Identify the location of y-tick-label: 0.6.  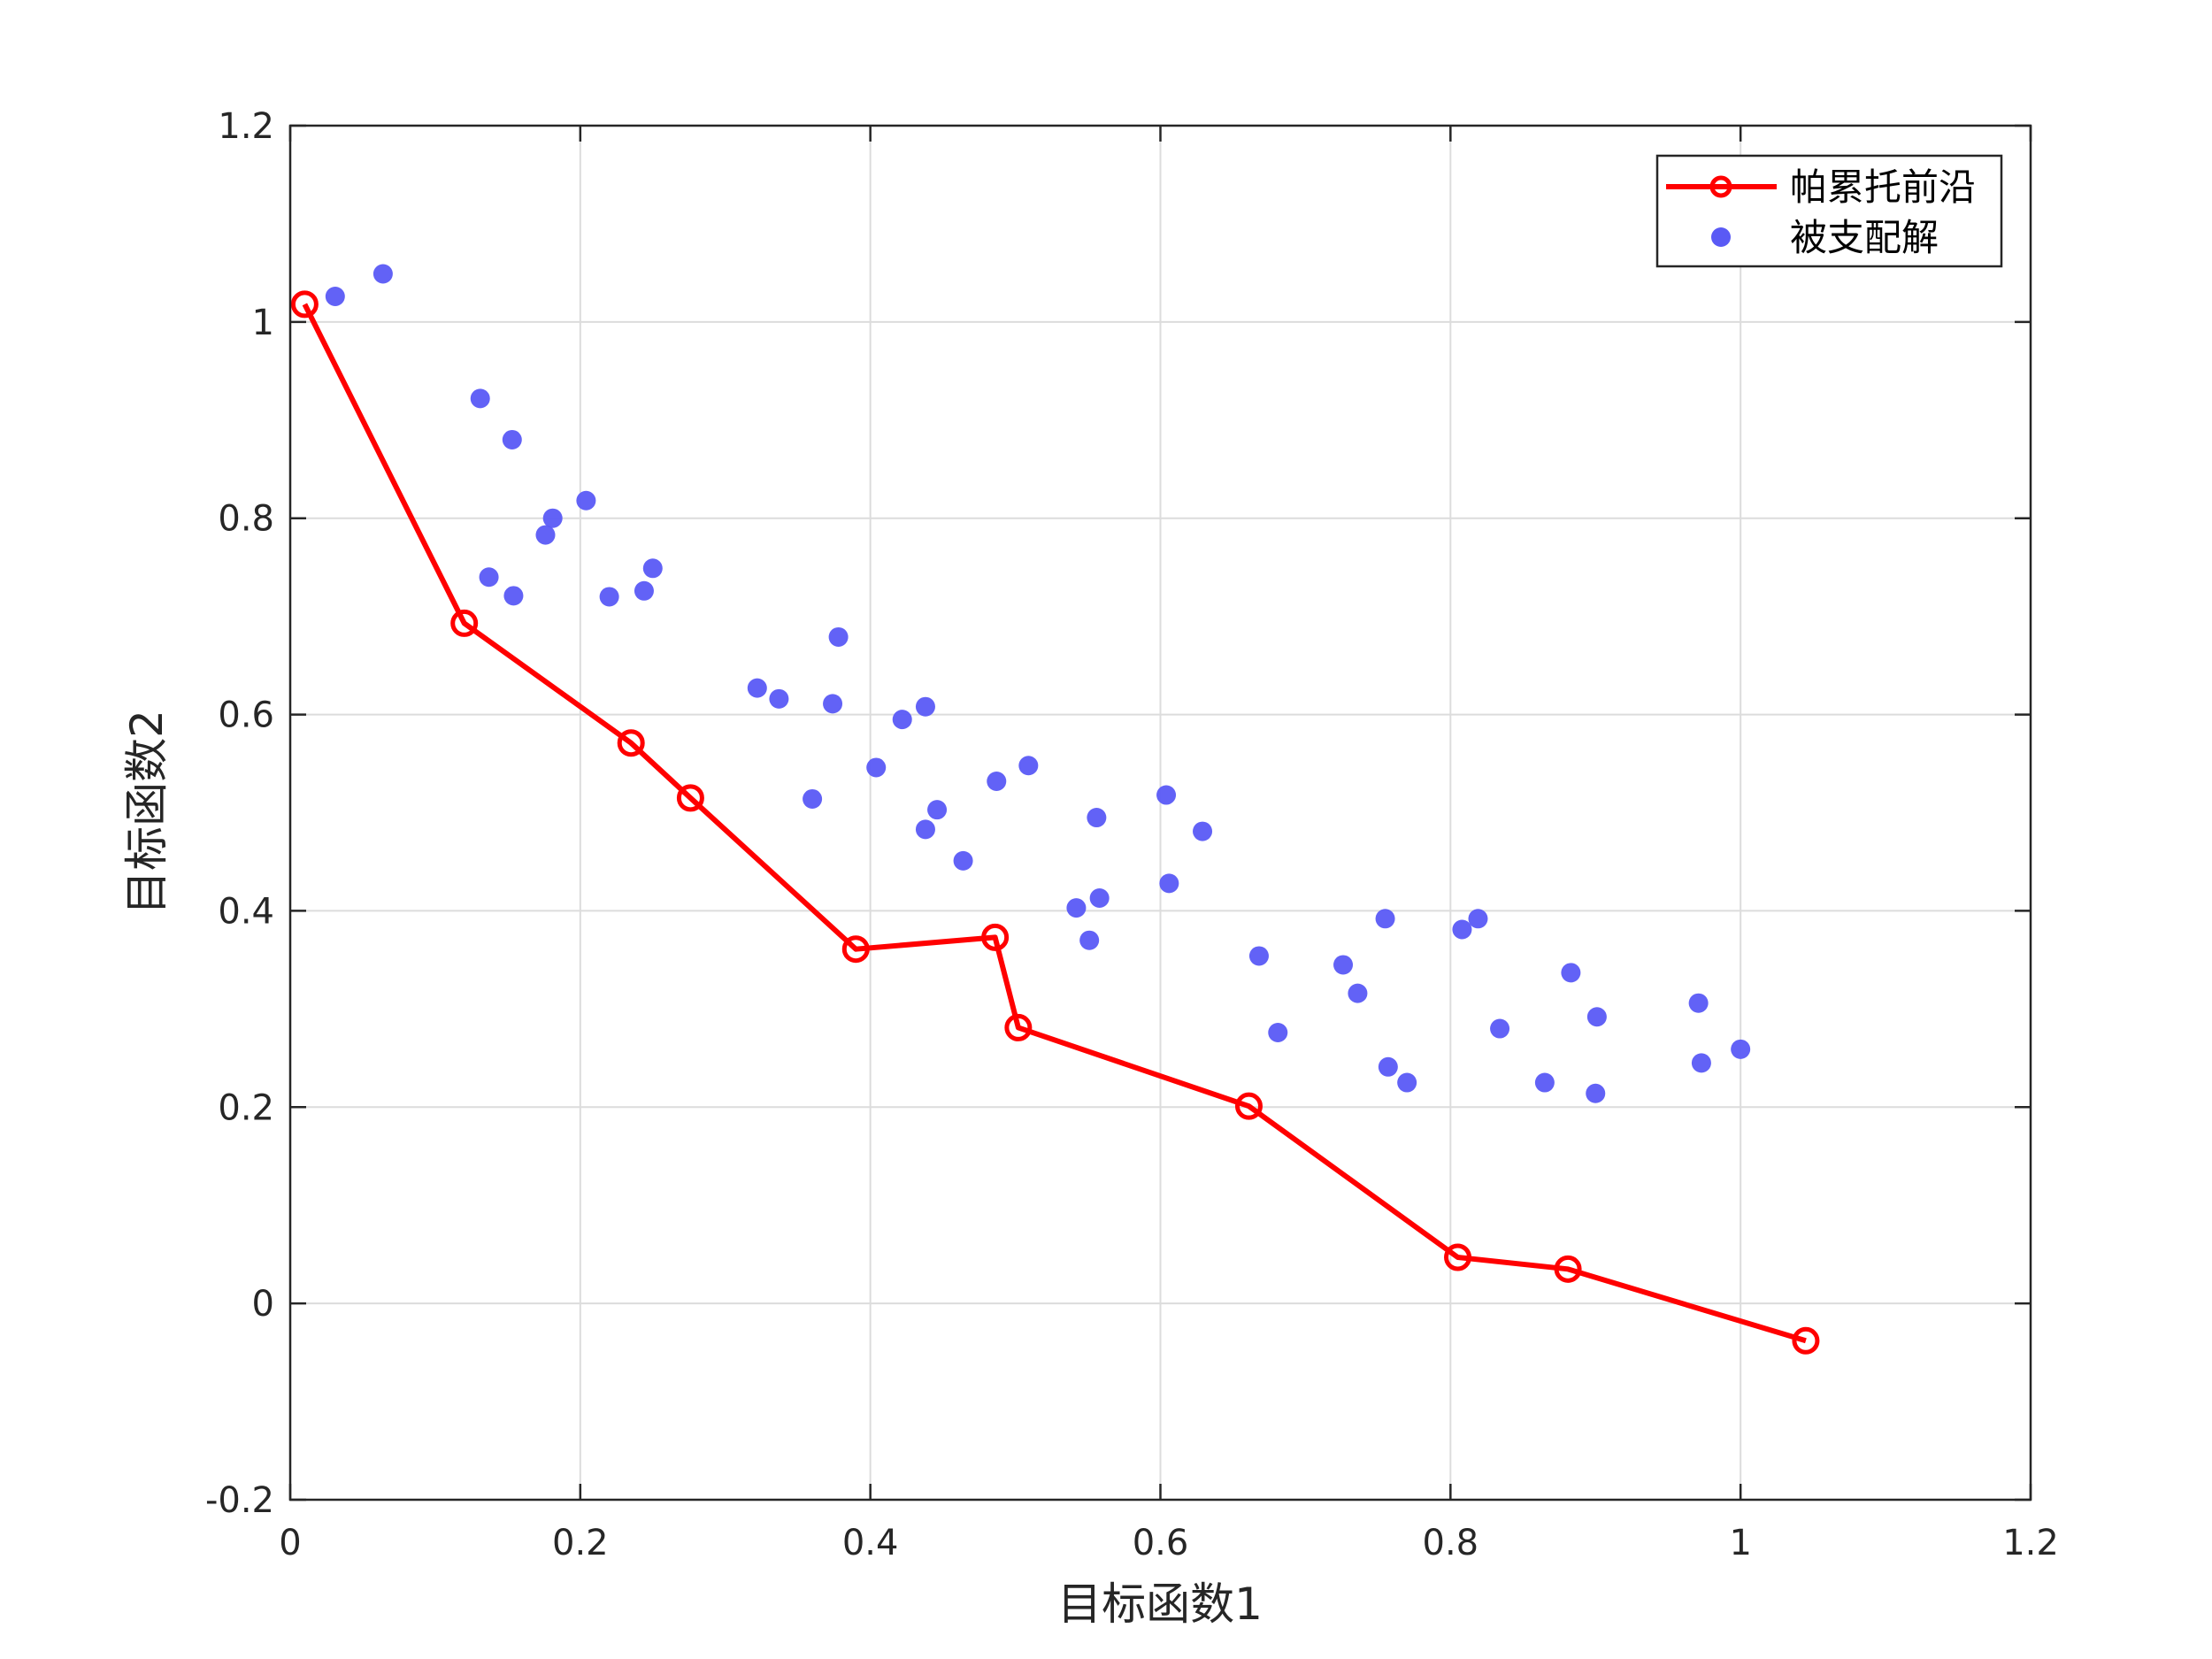
(246, 716).